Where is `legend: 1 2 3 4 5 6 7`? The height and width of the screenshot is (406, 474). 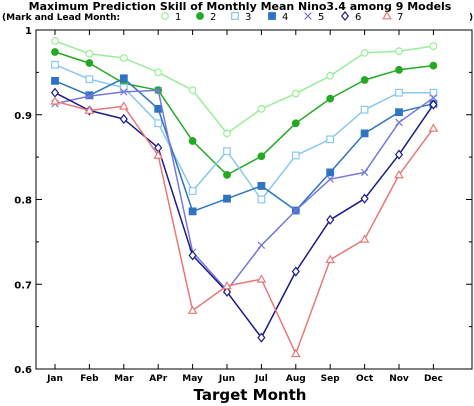 legend: 1 2 3 4 5 6 7 is located at coordinates (282, 16).